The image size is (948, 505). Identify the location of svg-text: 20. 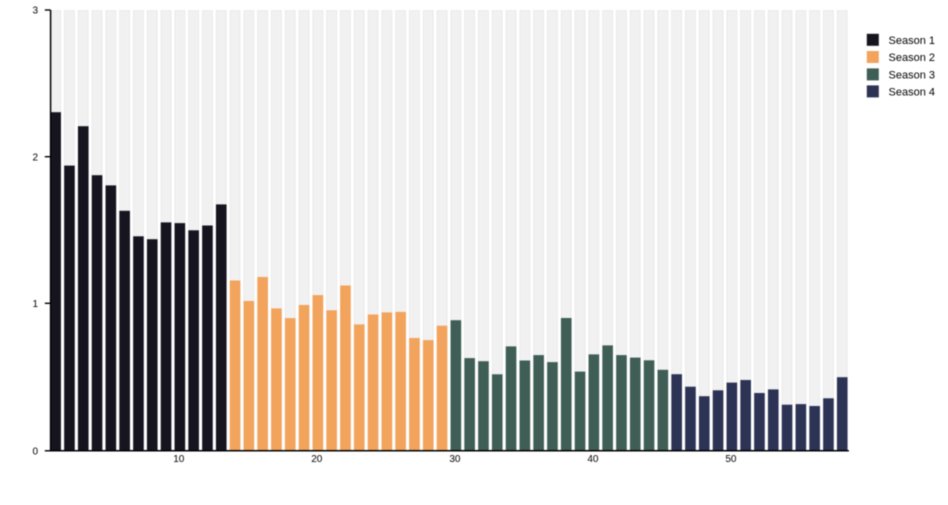
(317, 459).